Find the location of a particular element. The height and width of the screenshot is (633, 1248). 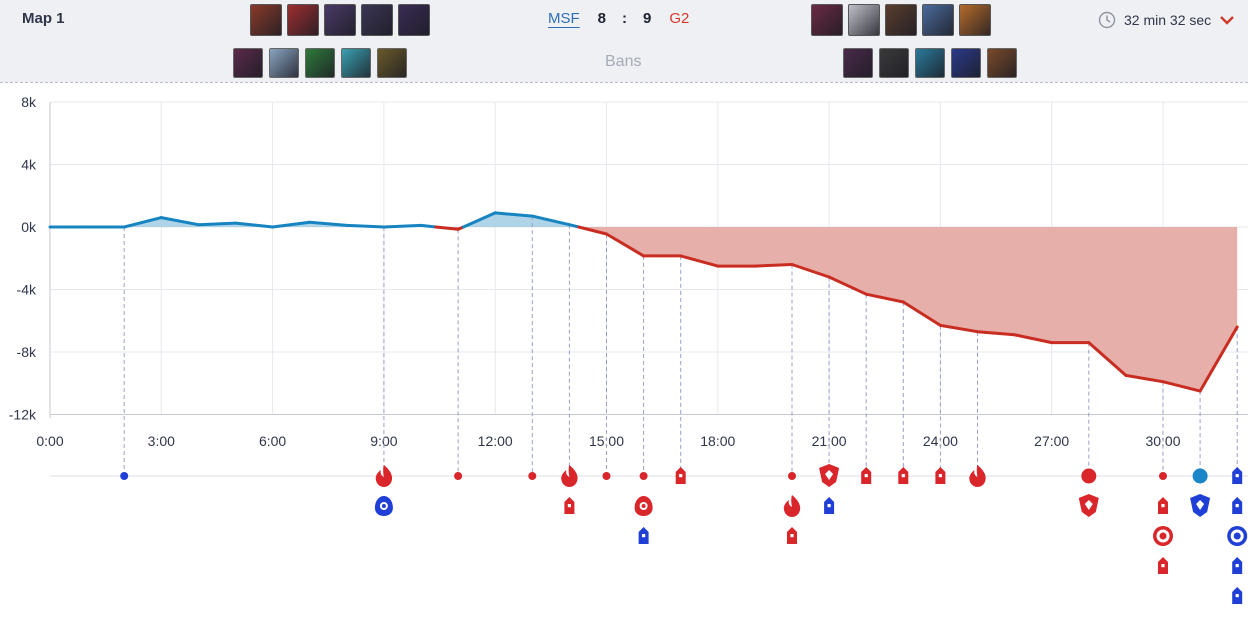

blue-team-name: MSF is located at coordinates (564, 18).